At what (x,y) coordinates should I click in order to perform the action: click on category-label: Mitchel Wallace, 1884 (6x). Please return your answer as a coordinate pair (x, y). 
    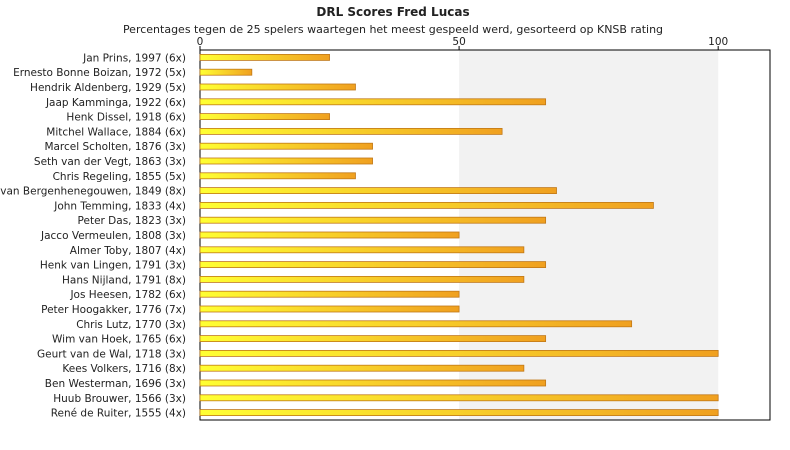
    Looking at the image, I should click on (116, 132).